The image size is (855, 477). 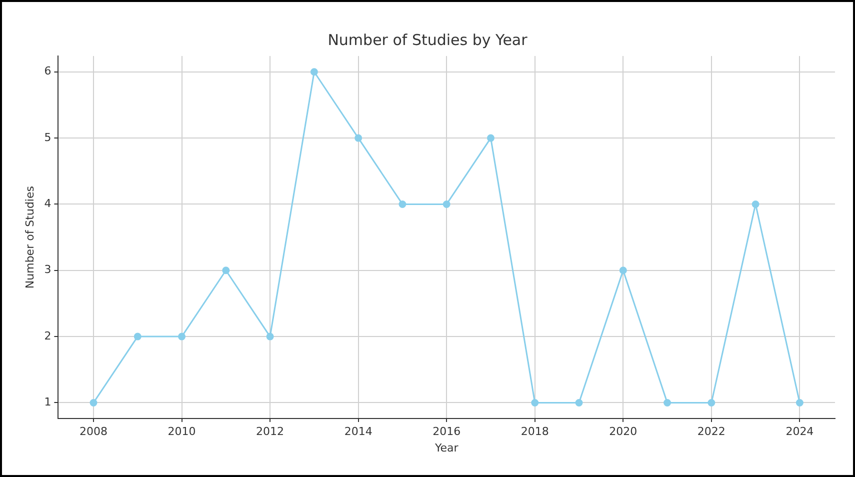 What do you see at coordinates (534, 431) in the screenshot?
I see `x-tick-label: 2018` at bounding box center [534, 431].